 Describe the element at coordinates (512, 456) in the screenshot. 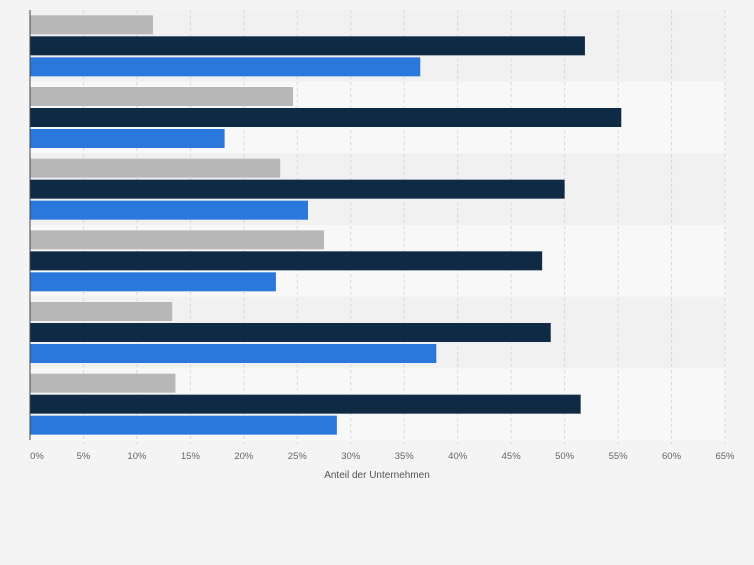

I see `x-axis-tick-label: 45%` at that location.